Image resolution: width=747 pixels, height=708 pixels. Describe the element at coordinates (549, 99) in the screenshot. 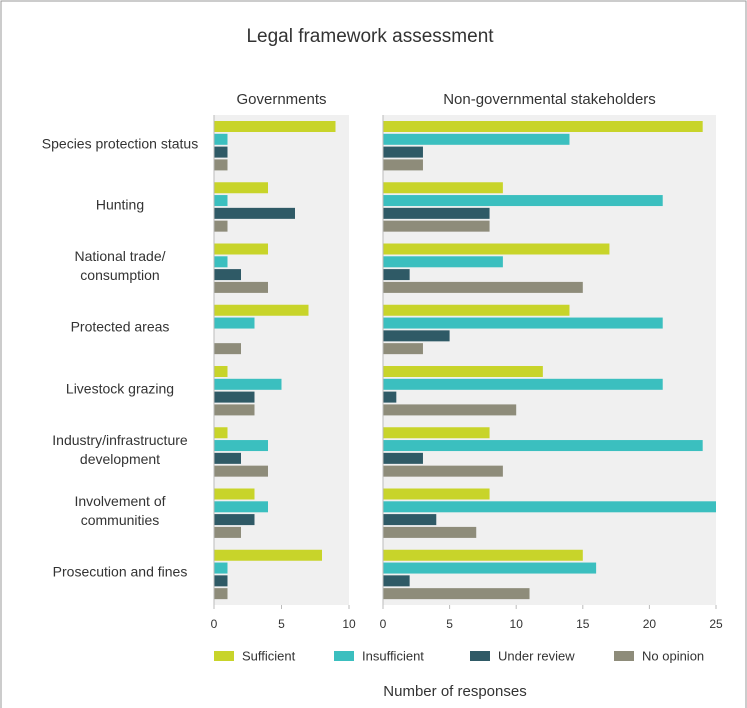

I see `panel-title: Non-governmental stakeholders` at that location.